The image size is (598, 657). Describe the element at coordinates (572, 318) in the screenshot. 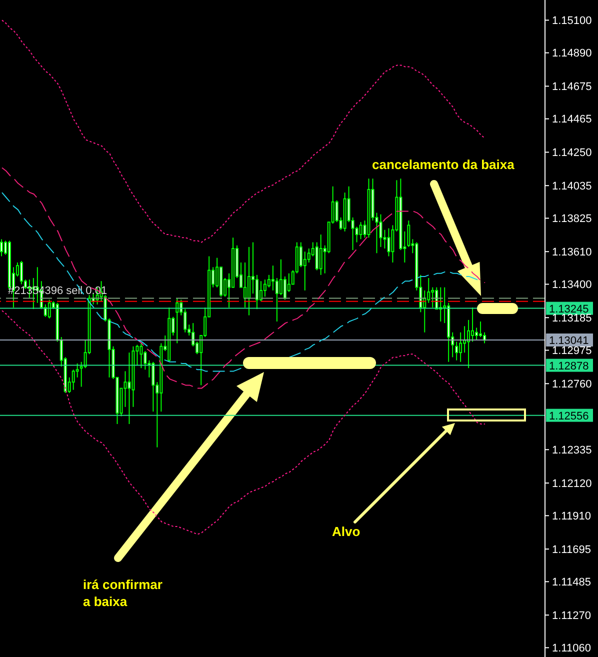

I see `y-tick-label: 1.13185` at that location.